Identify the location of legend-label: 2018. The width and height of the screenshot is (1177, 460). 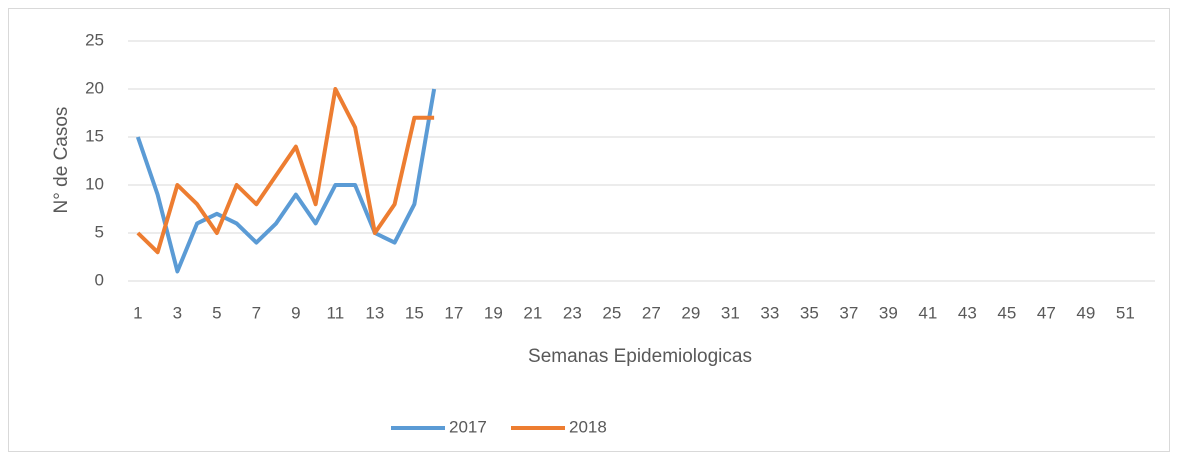
(588, 426).